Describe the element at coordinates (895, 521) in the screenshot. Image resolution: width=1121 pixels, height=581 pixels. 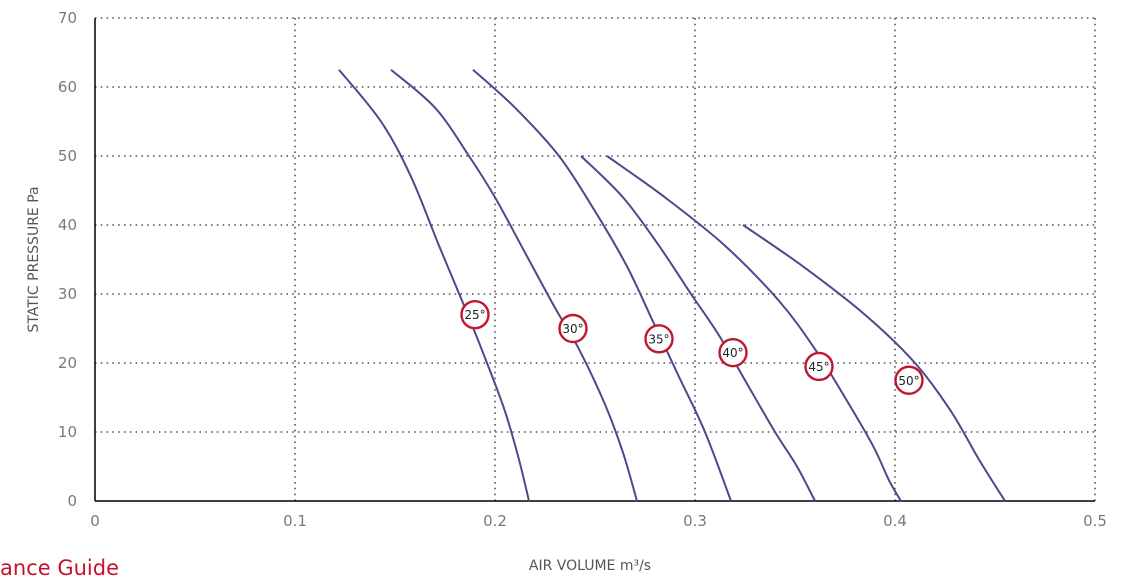
I see `x-tick-label: 0.4` at that location.